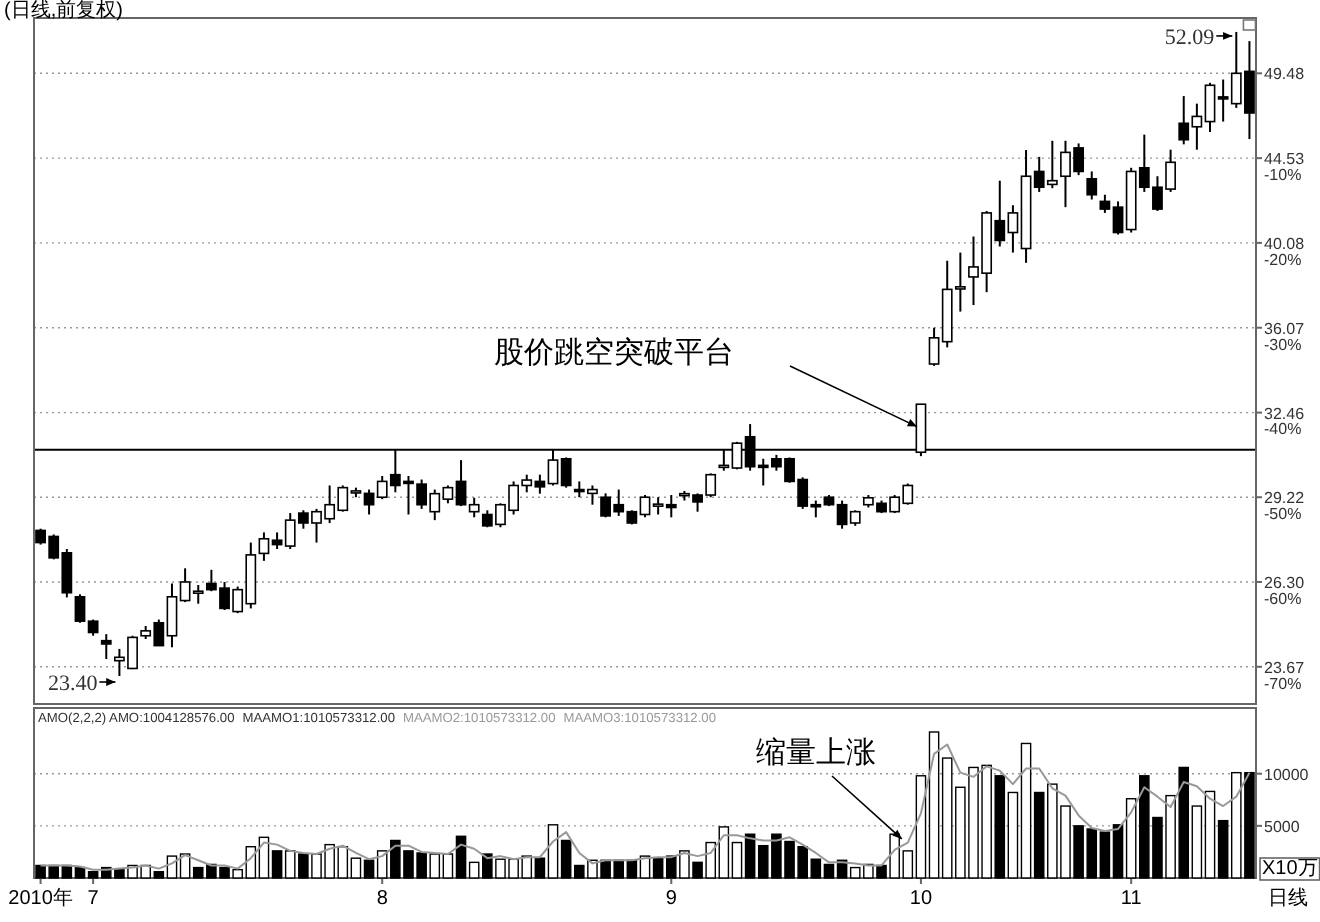 This screenshot has height=922, width=1320. I want to click on annotation: 52.09, so click(1190, 37).